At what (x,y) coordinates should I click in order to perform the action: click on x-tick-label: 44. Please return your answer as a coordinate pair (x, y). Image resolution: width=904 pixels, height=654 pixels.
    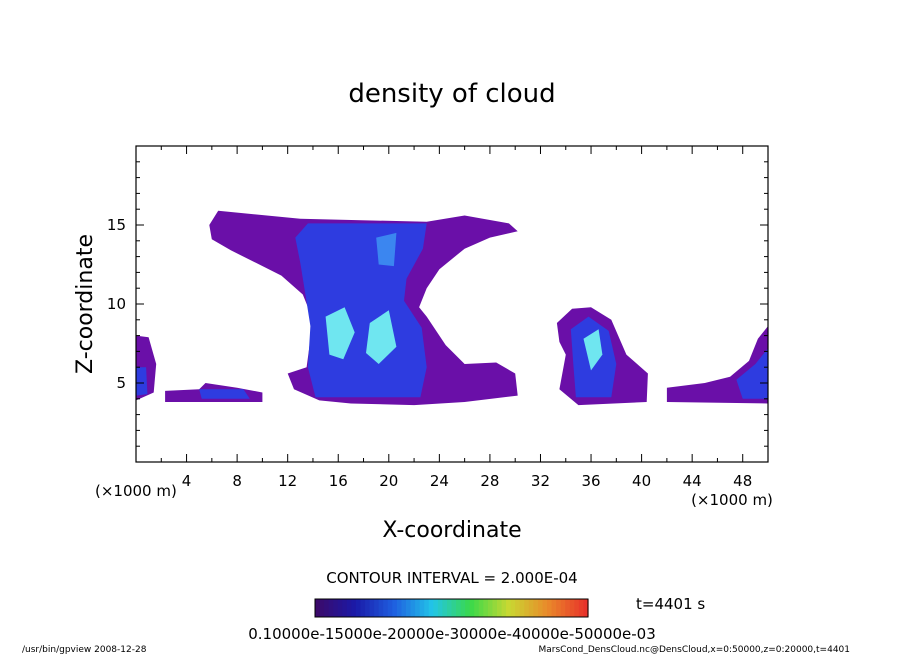
    Looking at the image, I should click on (692, 481).